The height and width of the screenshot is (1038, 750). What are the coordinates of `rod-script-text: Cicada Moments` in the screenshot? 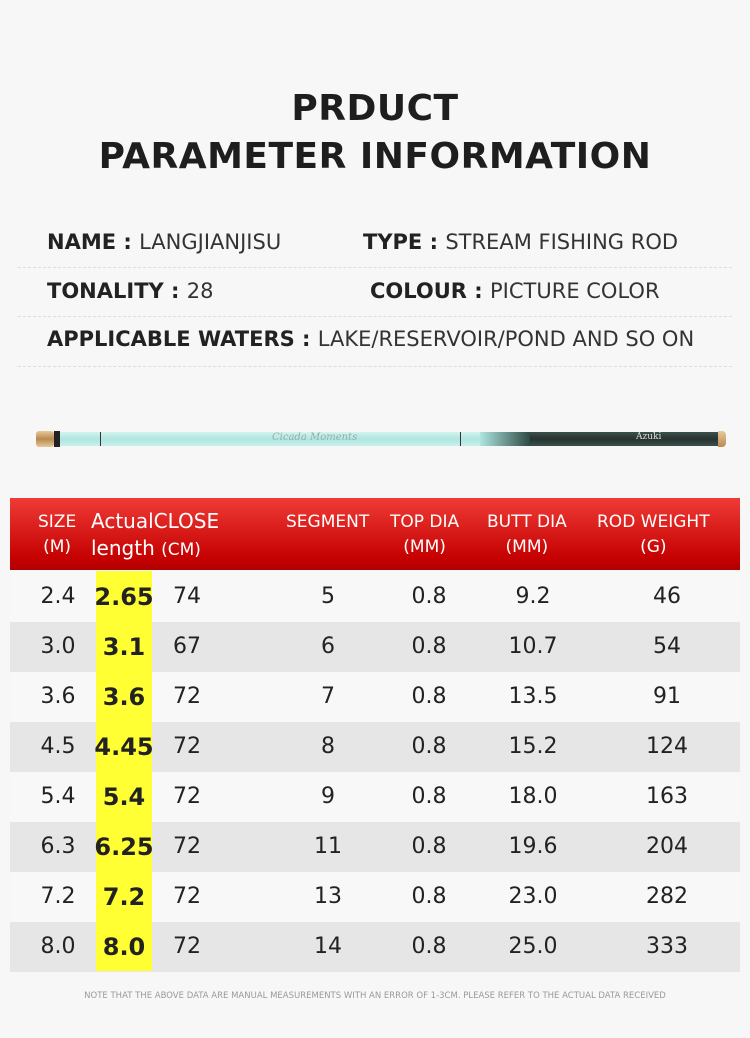 It's located at (315, 437).